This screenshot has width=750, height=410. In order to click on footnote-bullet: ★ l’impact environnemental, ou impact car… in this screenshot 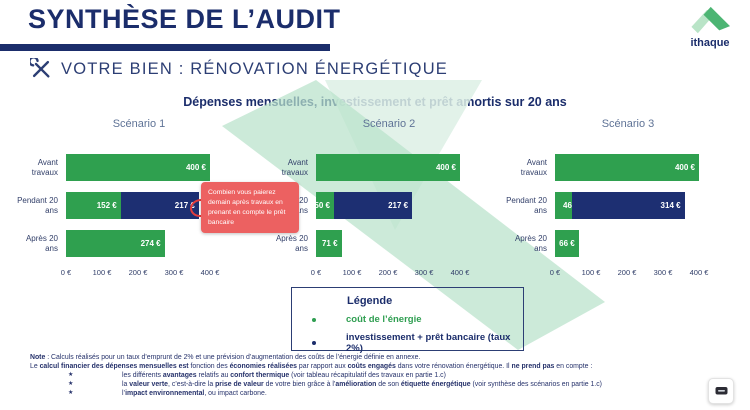, I will do `click(376, 393)`.